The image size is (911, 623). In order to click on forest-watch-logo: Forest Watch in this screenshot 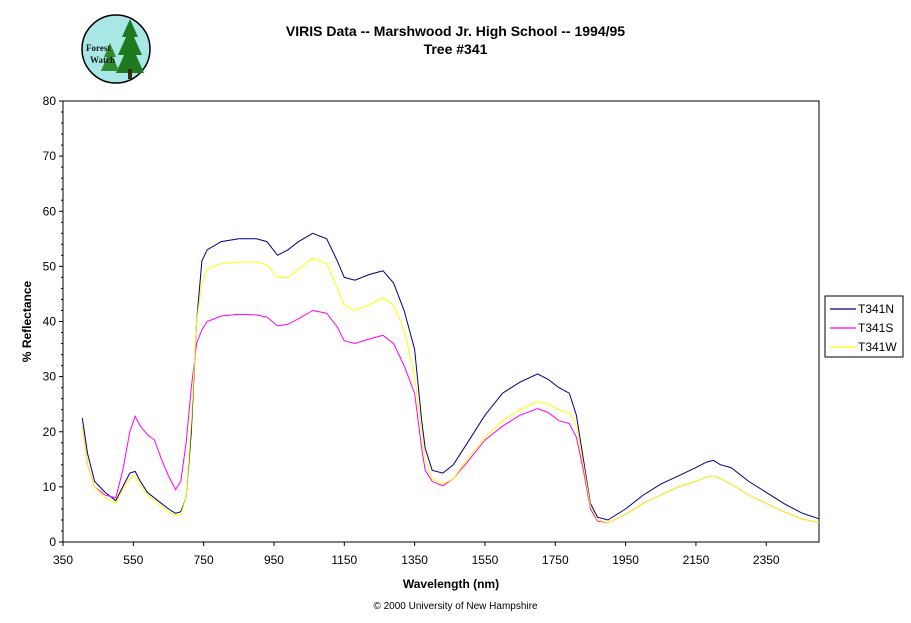, I will do `click(116, 49)`.